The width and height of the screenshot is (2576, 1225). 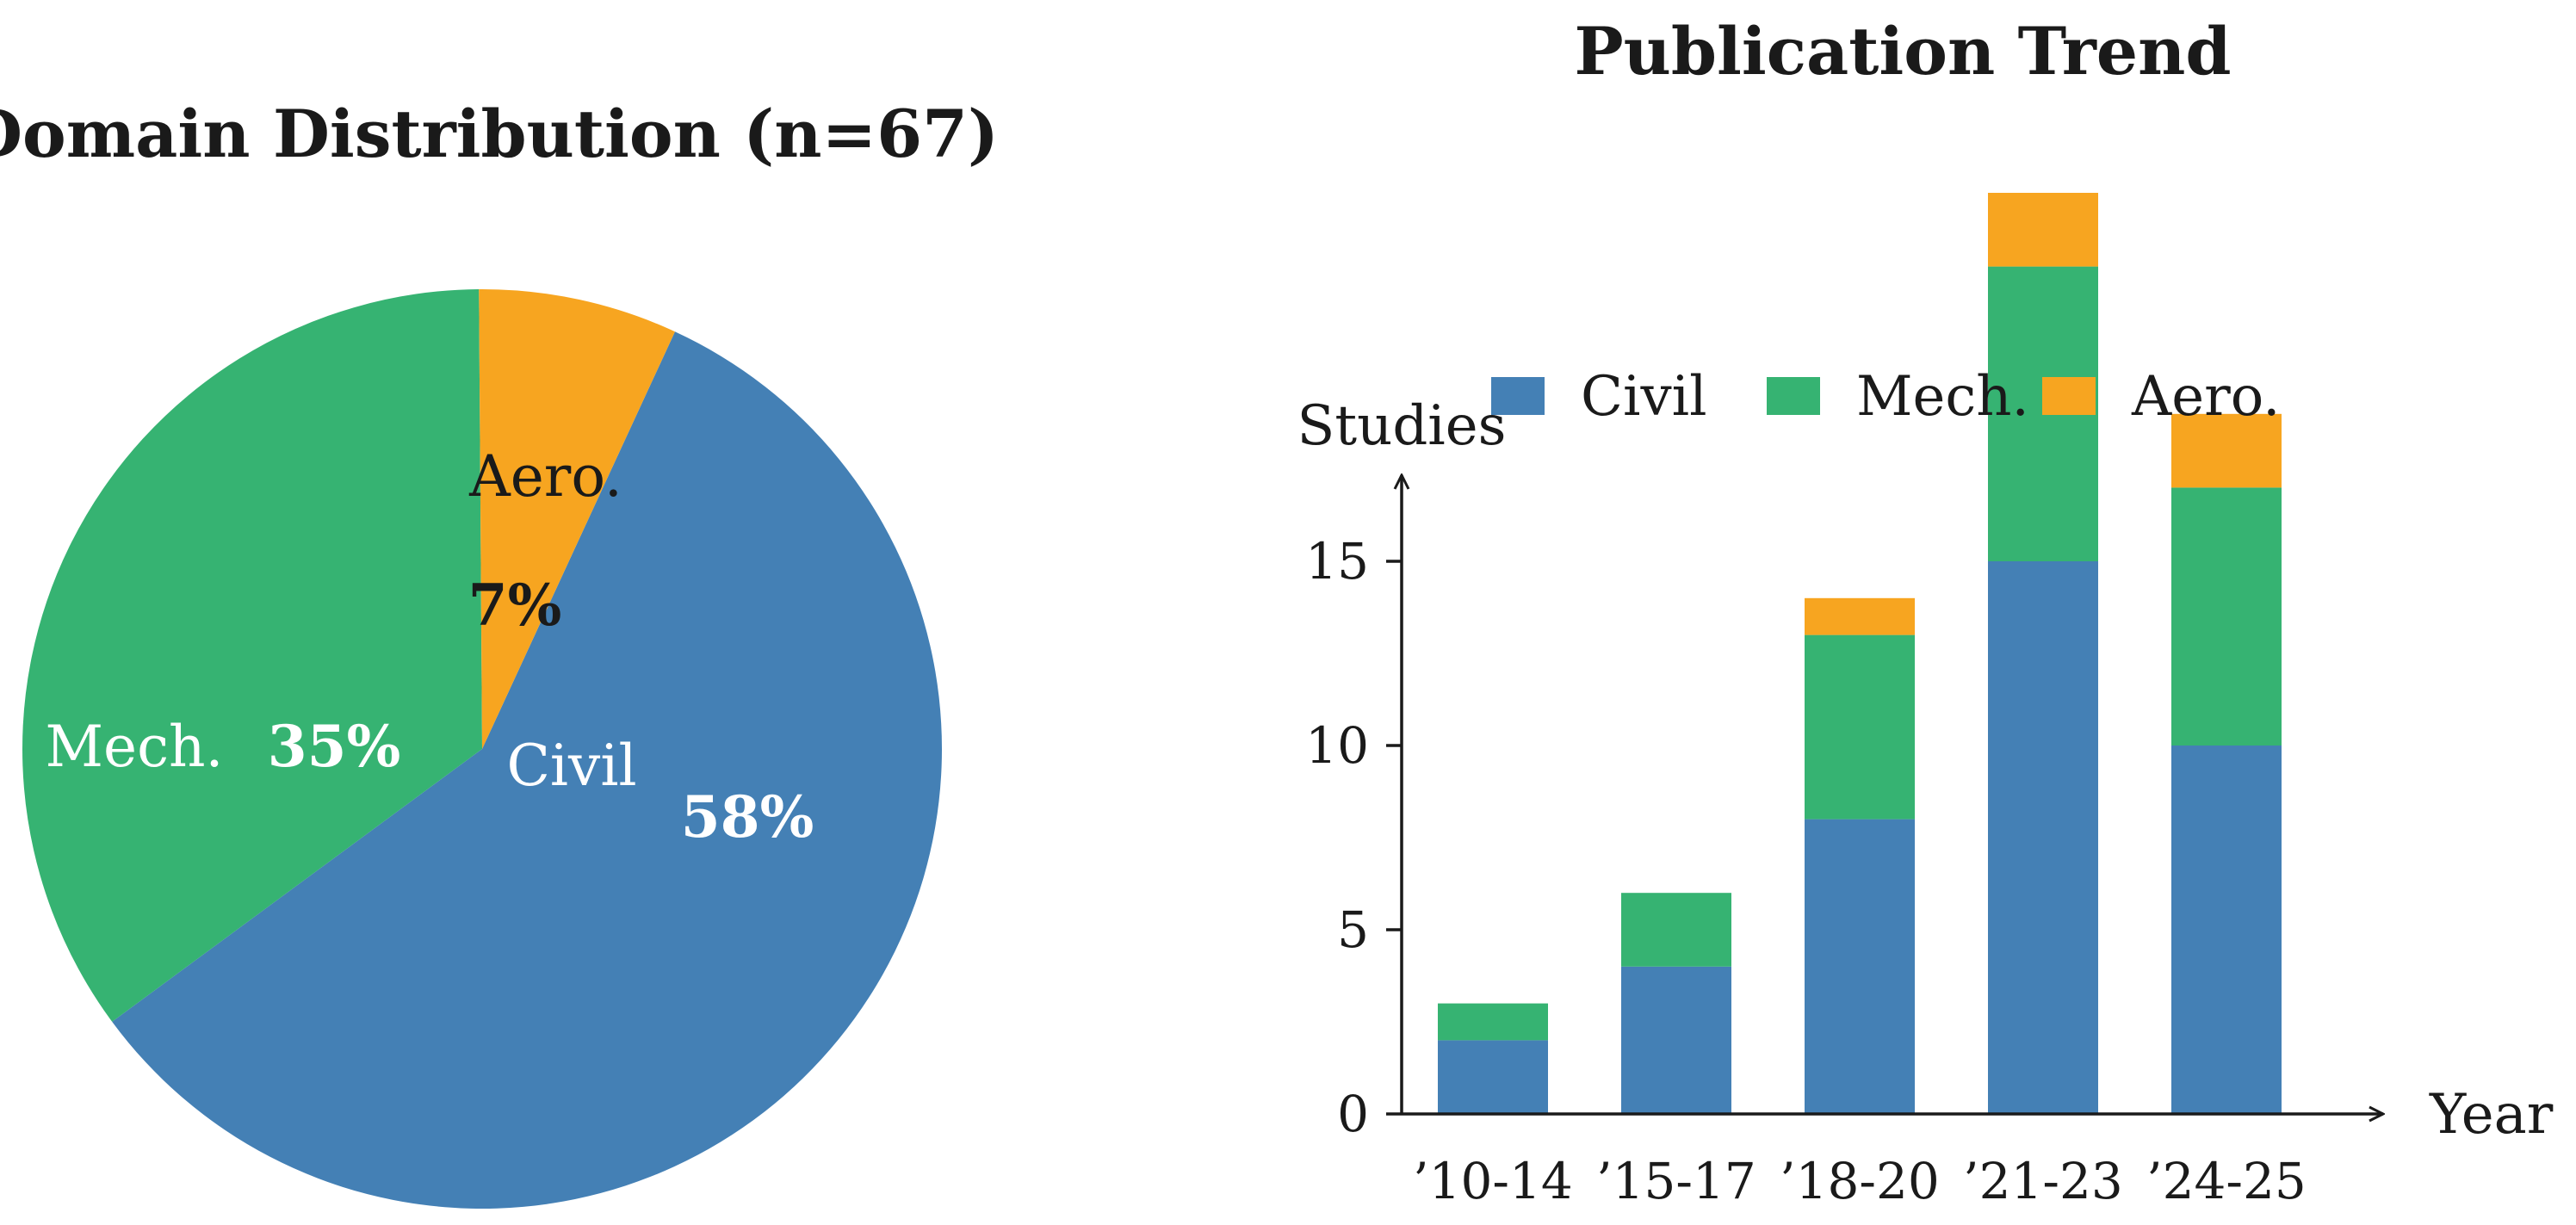 What do you see at coordinates (1942, 397) in the screenshot?
I see `legend-label-mech: Mech.` at bounding box center [1942, 397].